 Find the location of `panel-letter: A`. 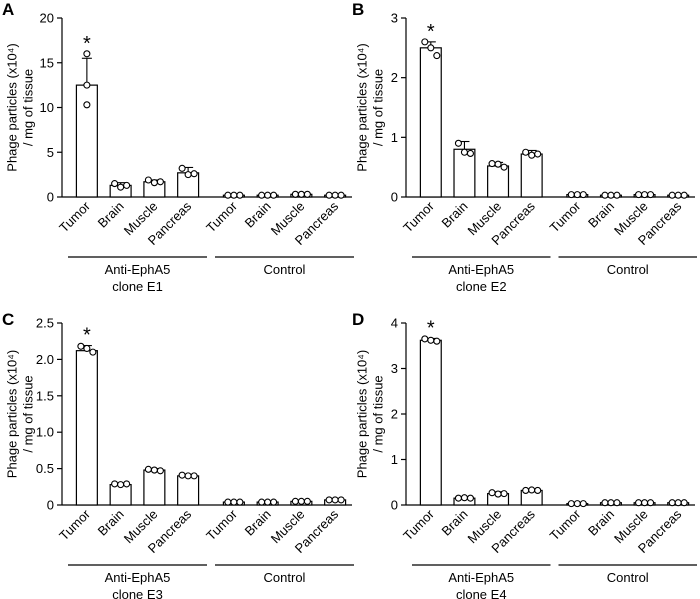

panel-letter: A is located at coordinates (8, 9).